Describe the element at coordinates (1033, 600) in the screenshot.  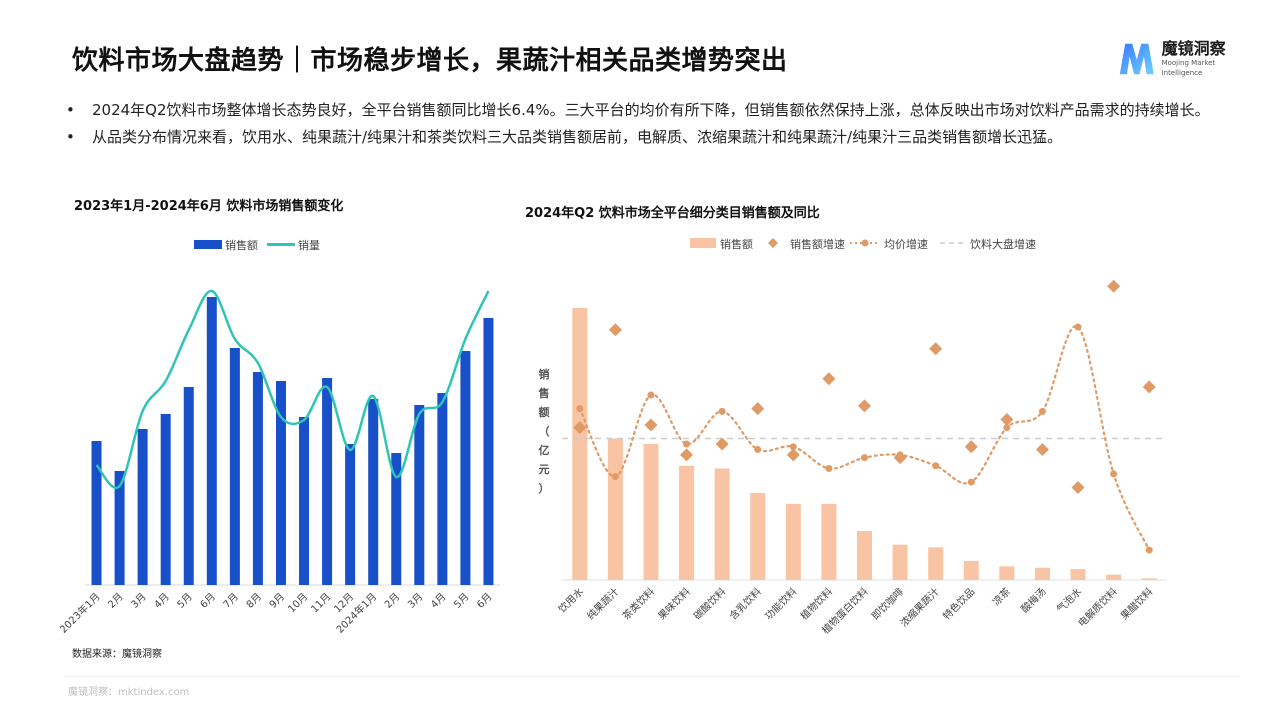
I see `chart2-x-tick-label: 酸梅汤` at that location.